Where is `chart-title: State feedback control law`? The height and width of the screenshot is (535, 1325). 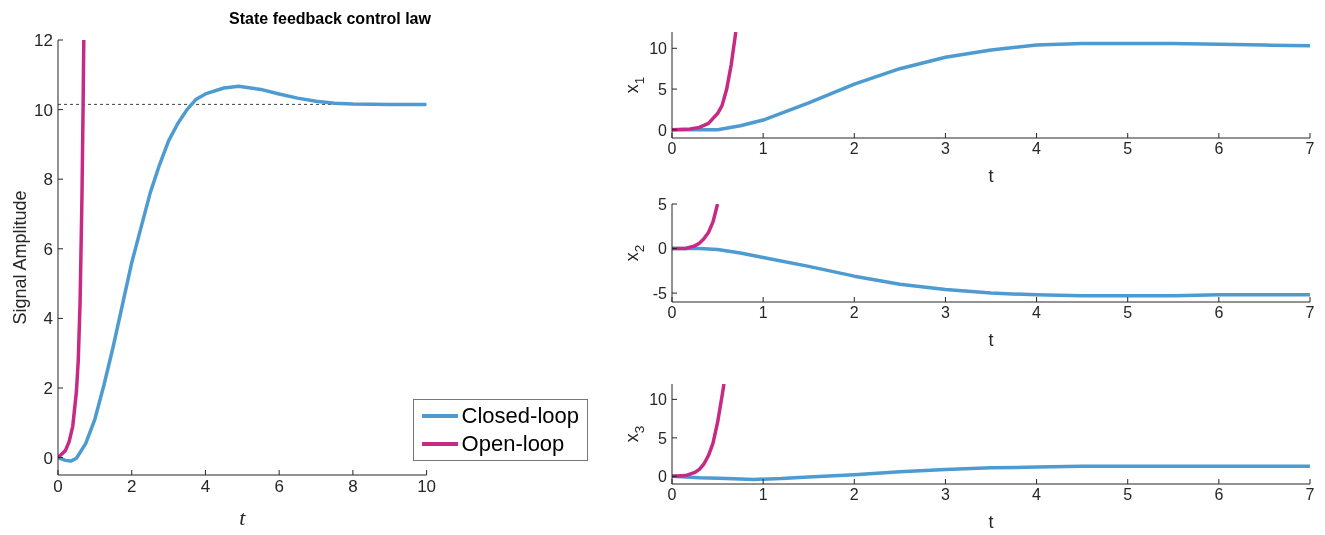
chart-title: State feedback control law is located at coordinates (330, 19).